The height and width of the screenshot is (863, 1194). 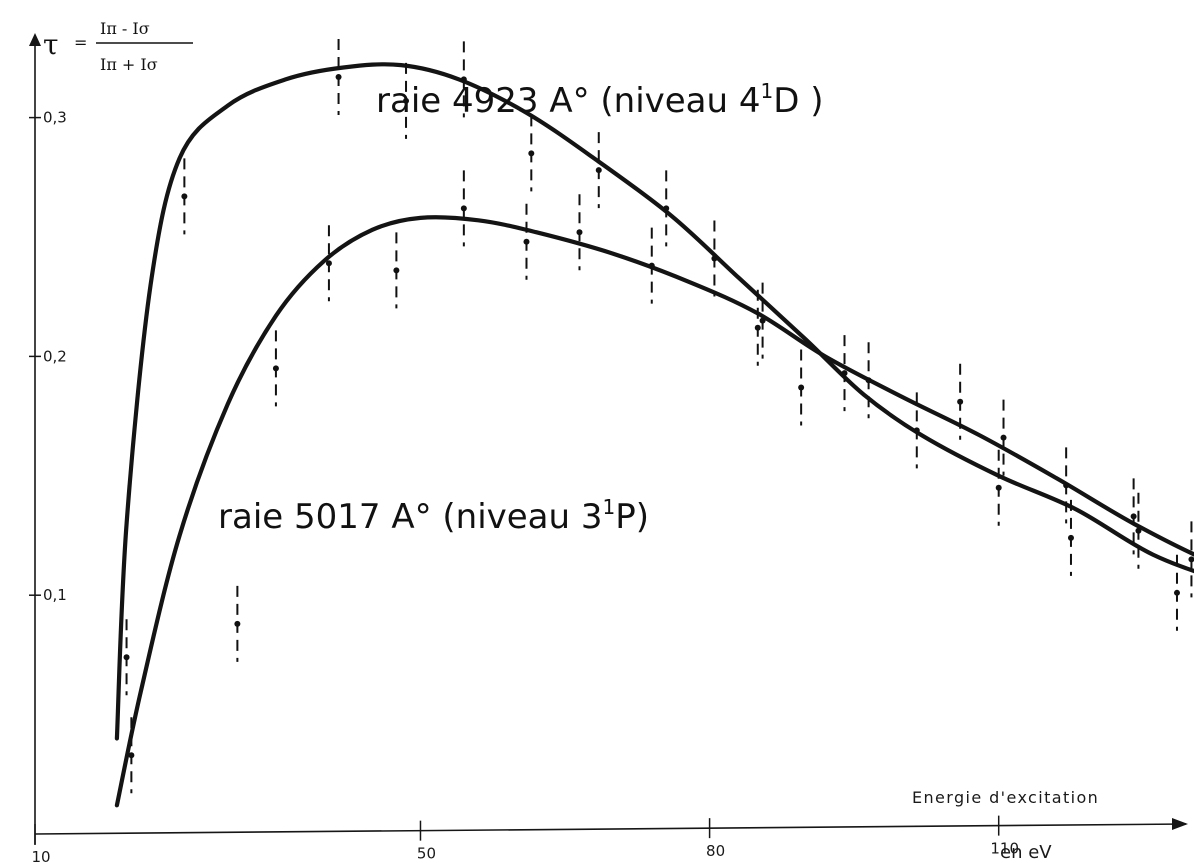 I want to click on series-label-5017-prefix: raie 5017 A° (niveau 3, so click(x=410, y=517).